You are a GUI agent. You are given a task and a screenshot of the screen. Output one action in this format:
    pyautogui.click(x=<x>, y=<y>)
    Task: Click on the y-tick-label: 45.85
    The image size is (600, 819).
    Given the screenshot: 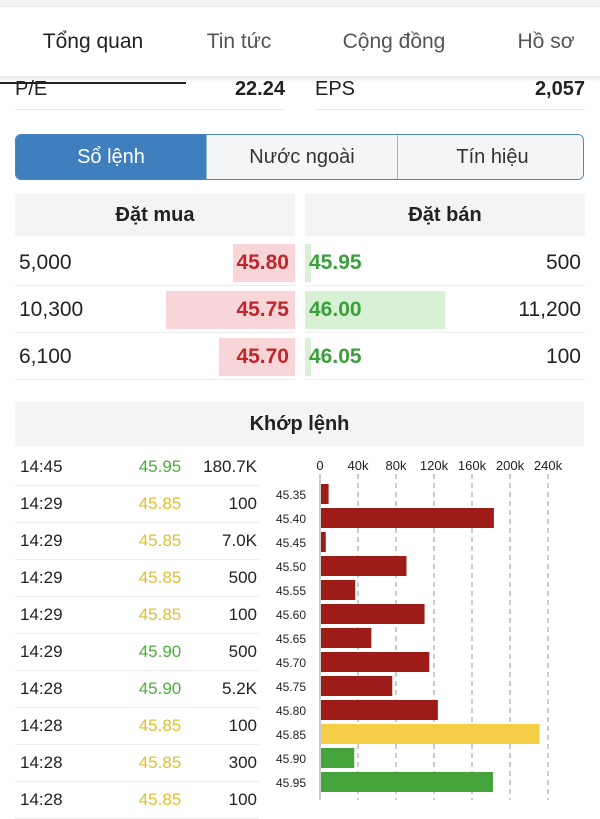 What is the action you would take?
    pyautogui.click(x=291, y=735)
    